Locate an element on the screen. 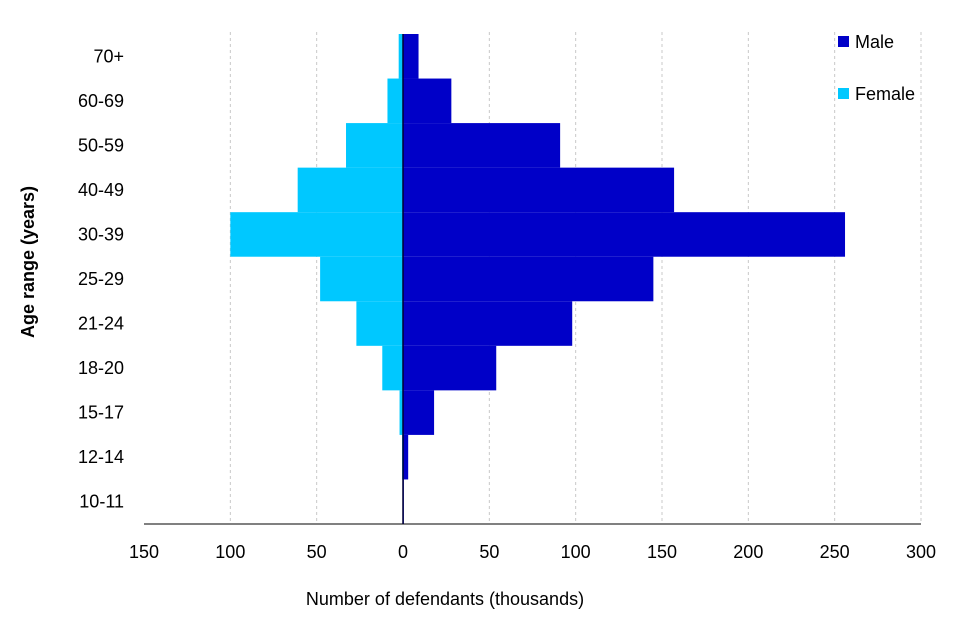 Image resolution: width=960 pixels, height=640 pixels. y-category-label-50-59: 50-59 is located at coordinates (101, 145).